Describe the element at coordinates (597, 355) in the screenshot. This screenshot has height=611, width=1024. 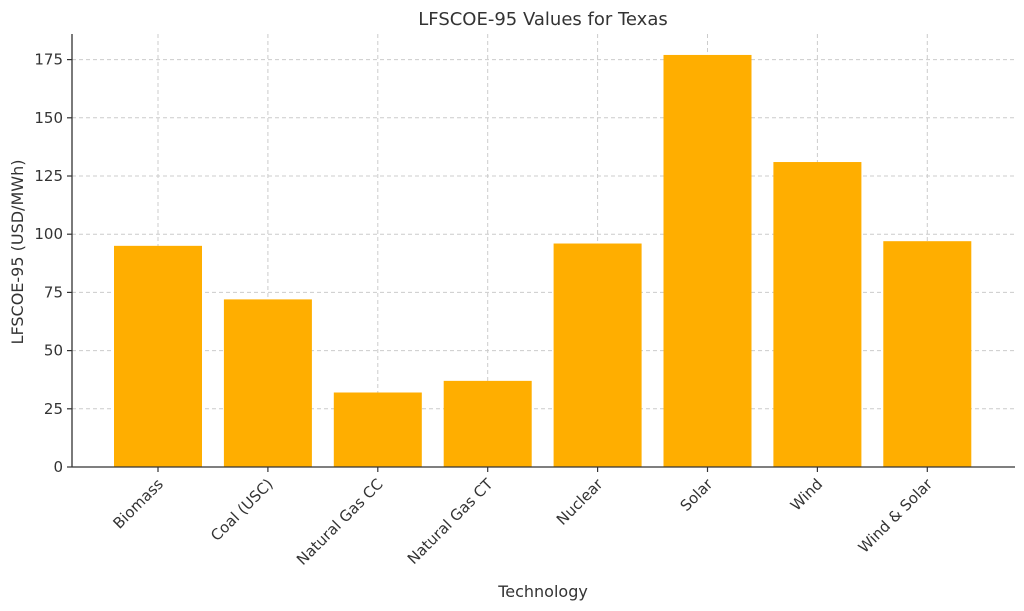
I see `bar-nuclear` at that location.